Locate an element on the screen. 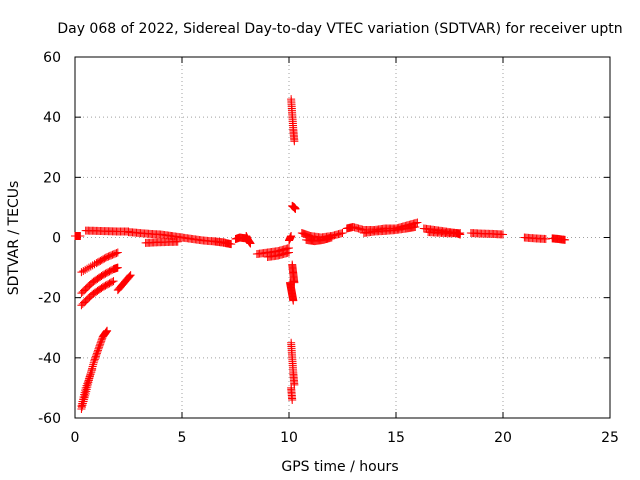 Image resolution: width=640 pixels, height=480 pixels. y-tick-label: -60 is located at coordinates (49, 419).